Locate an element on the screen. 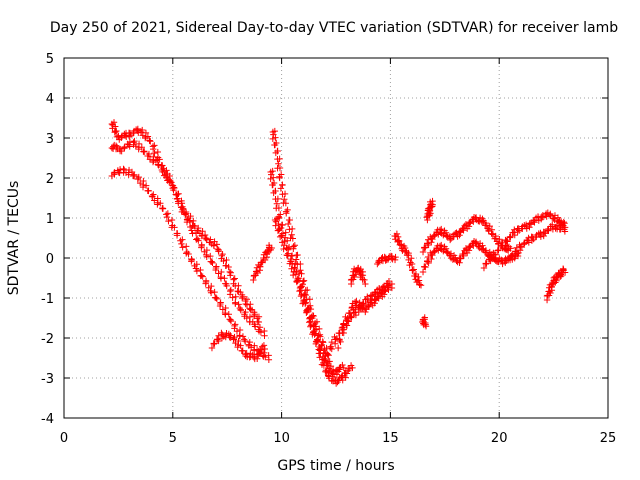  x-tick-label: 20 is located at coordinates (499, 438).